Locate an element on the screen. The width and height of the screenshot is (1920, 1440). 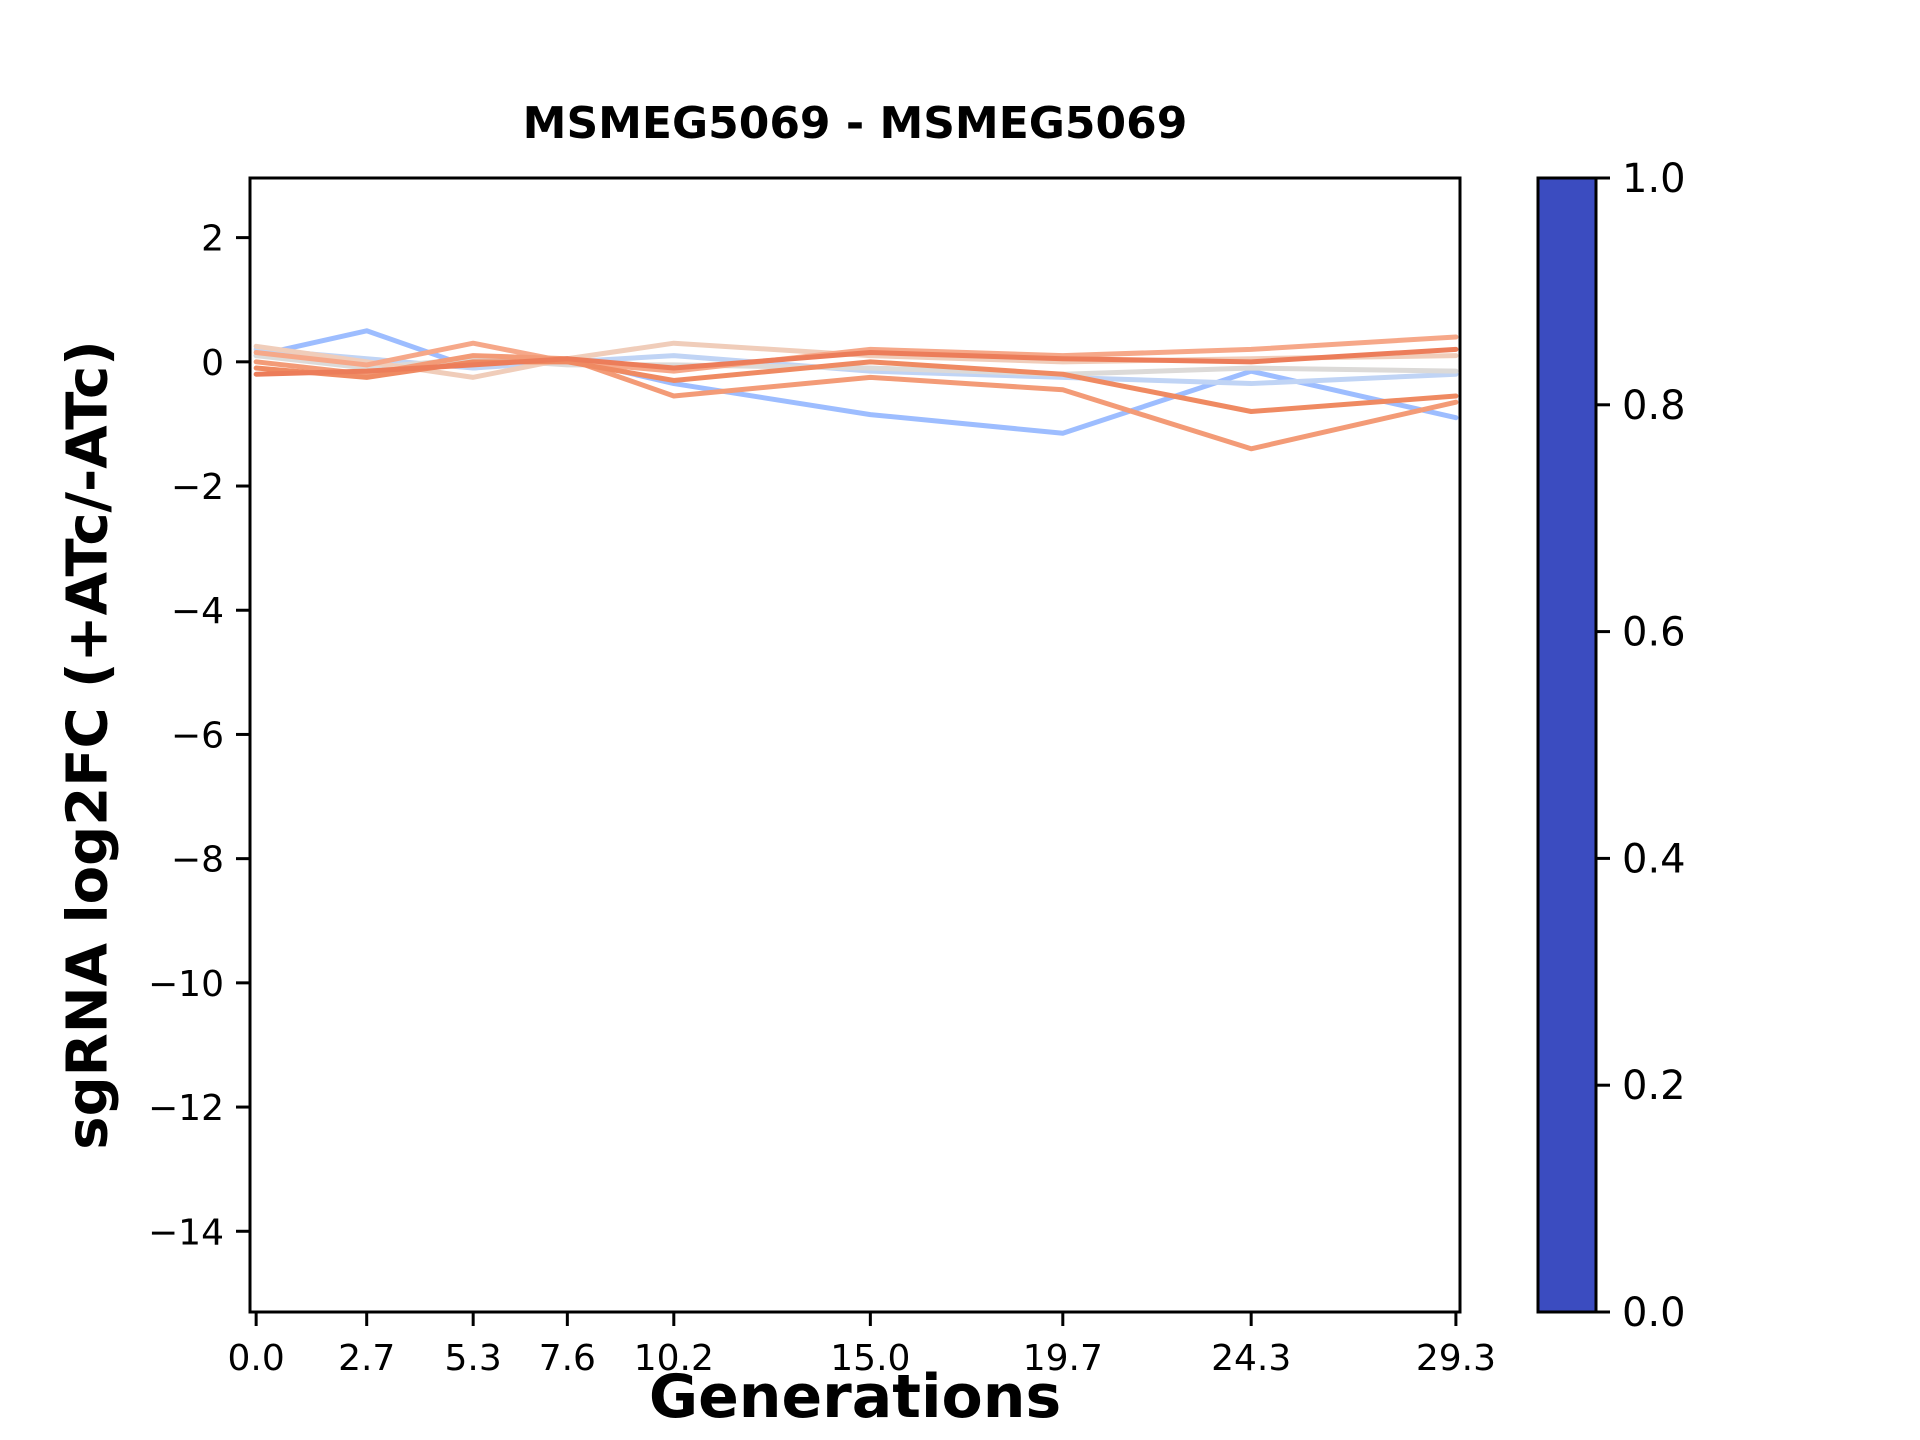
tick-label: −4 is located at coordinates (197, 611).